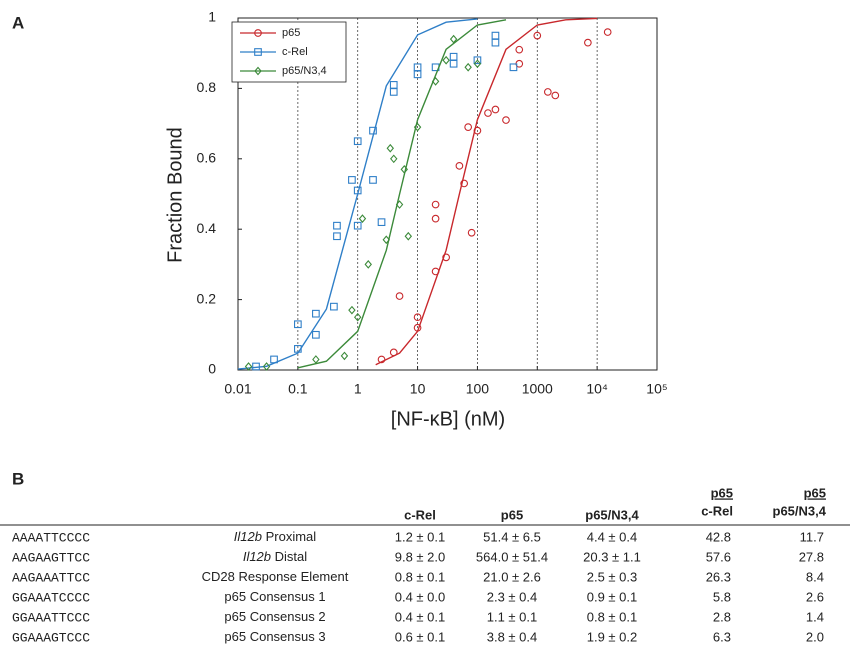 The image size is (850, 663). I want to click on panel-label: A, so click(18, 22).